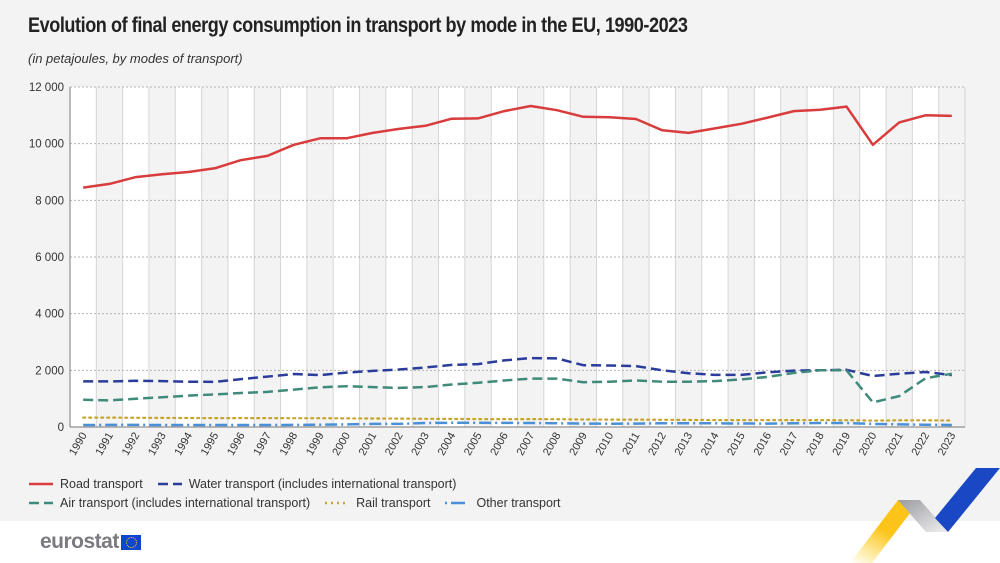 The image size is (1000, 563). Describe the element at coordinates (499, 444) in the screenshot. I see `x-tick-label: 2006` at that location.